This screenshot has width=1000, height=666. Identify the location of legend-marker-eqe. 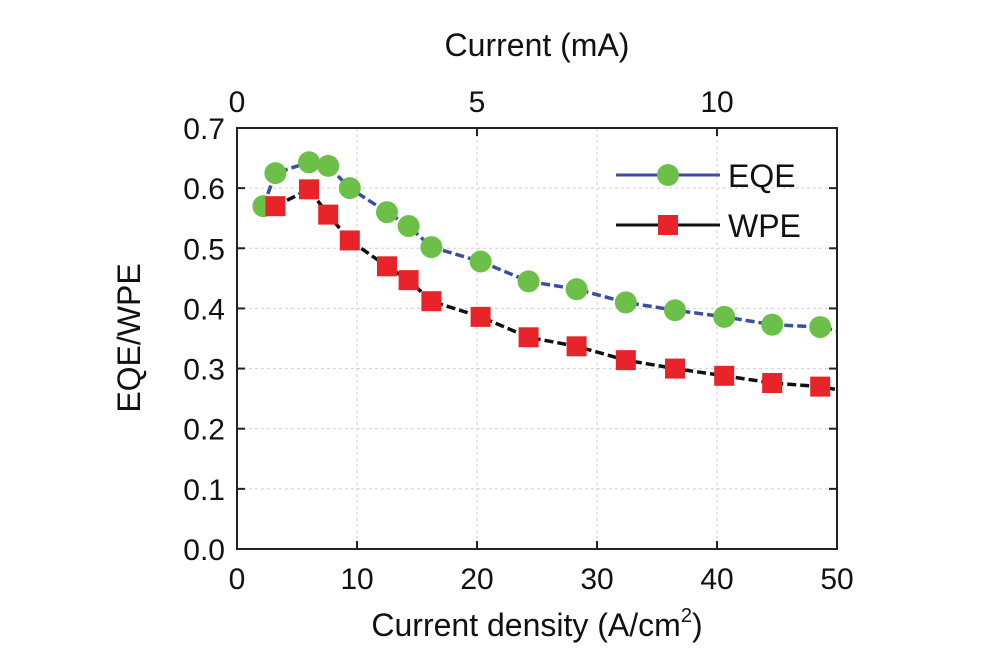
(668, 175).